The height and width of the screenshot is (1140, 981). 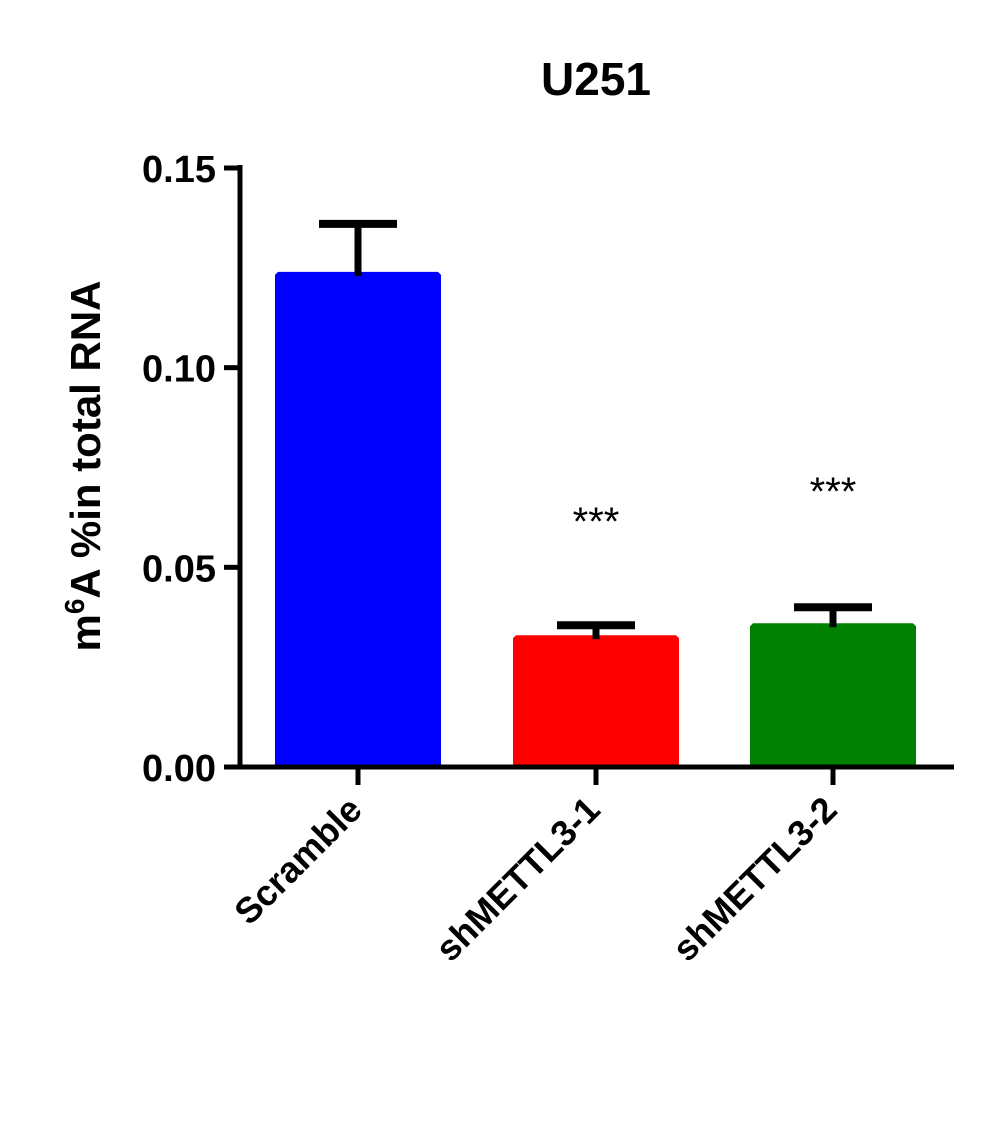 I want to click on svg-text: m6A %in total RNA, so click(x=84, y=465).